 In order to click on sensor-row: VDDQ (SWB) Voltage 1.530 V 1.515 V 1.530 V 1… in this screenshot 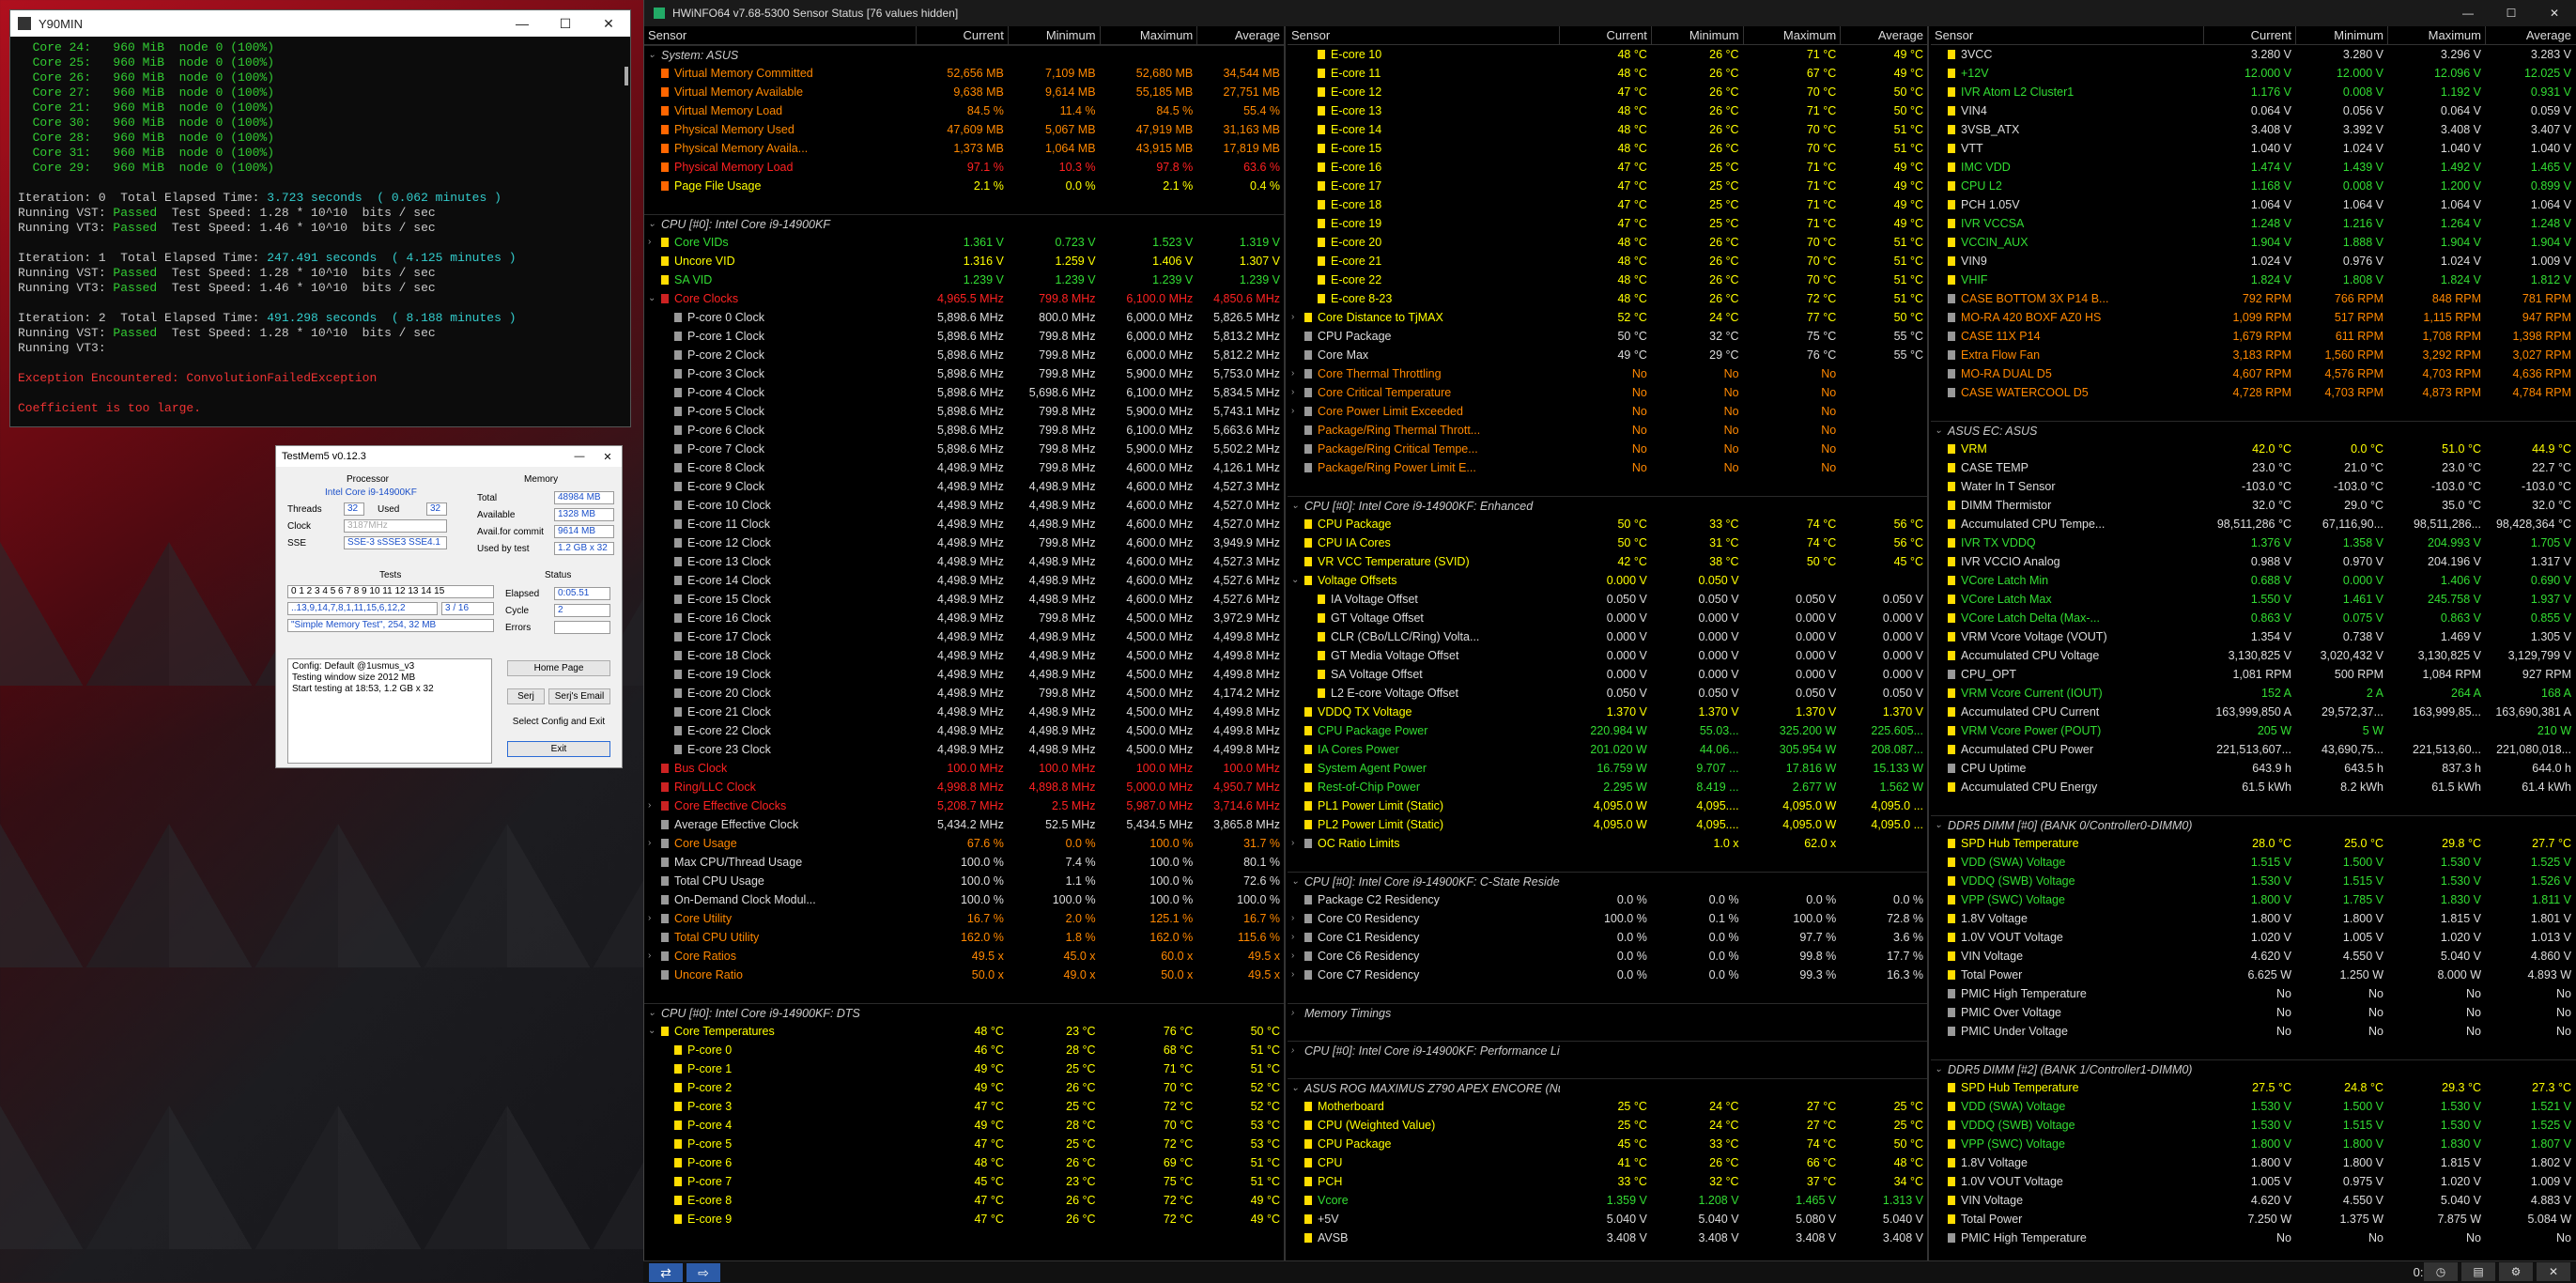, I will do `click(2253, 1125)`.